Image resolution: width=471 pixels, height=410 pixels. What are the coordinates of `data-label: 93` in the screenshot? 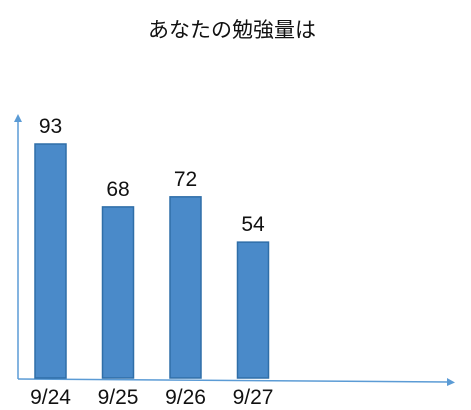 It's located at (50, 126).